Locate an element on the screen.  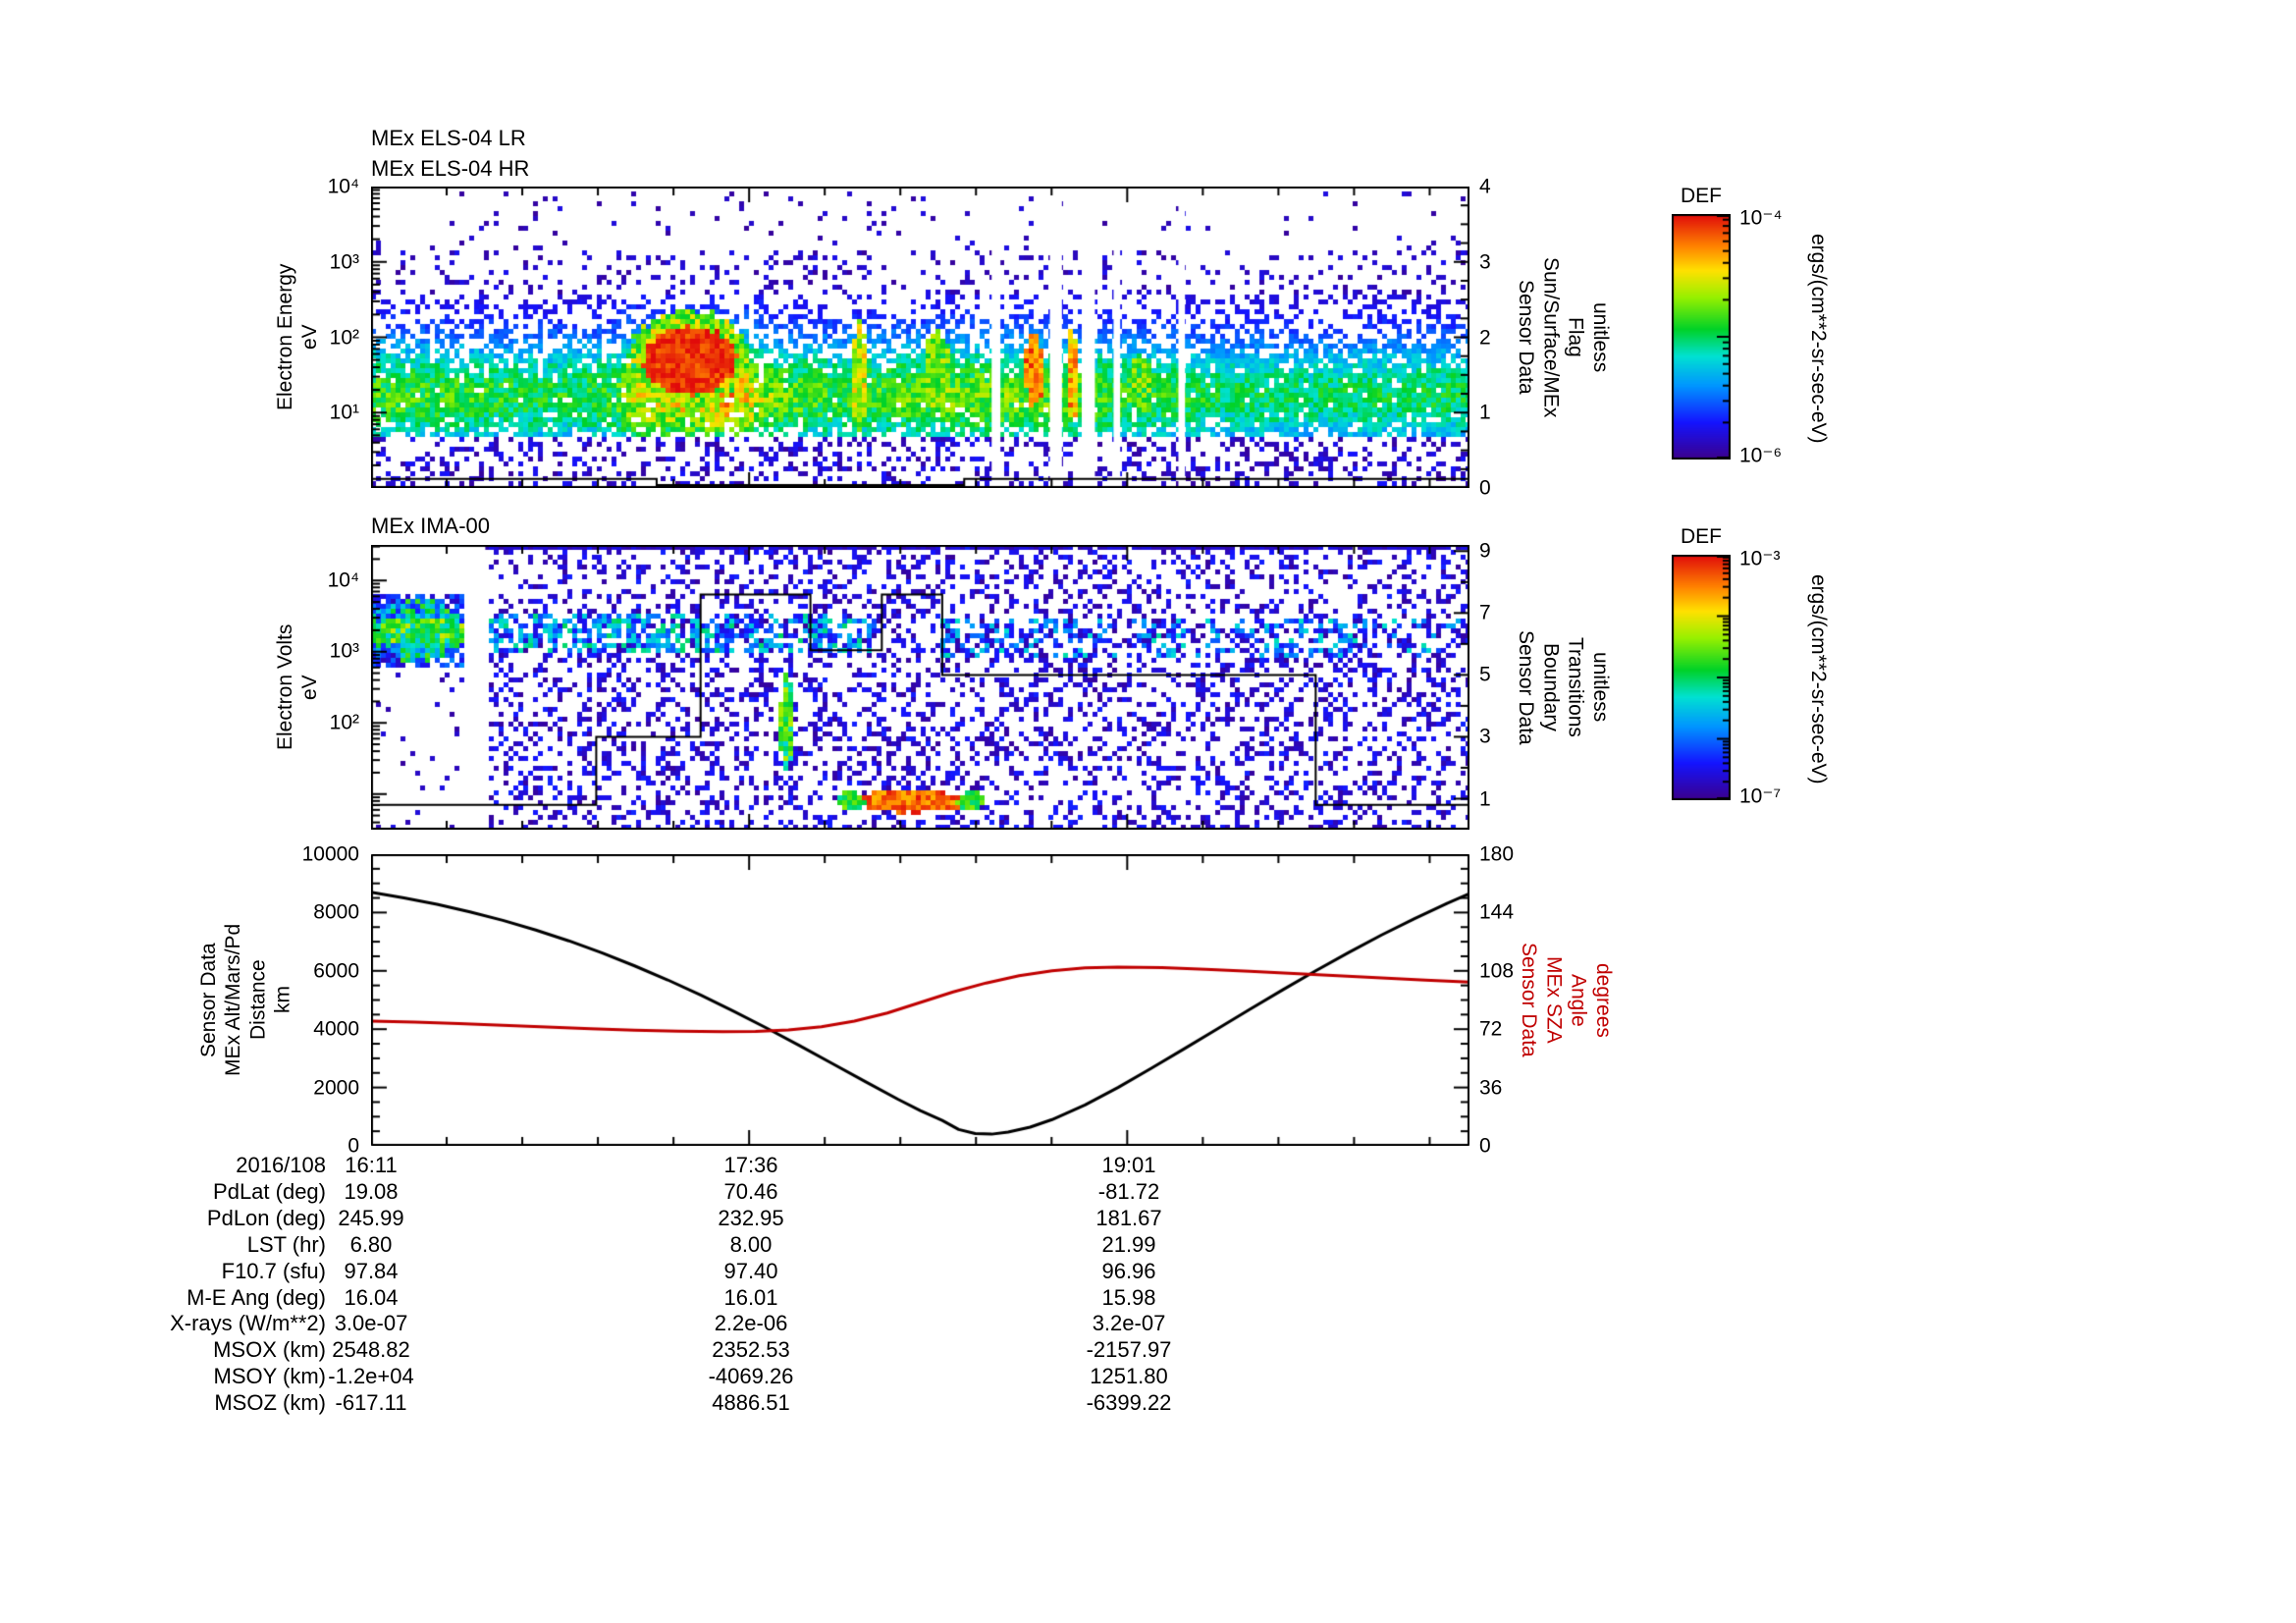
sza-axis-label: Sensor Data MEx SZA Angle degrees is located at coordinates (1567, 1000).